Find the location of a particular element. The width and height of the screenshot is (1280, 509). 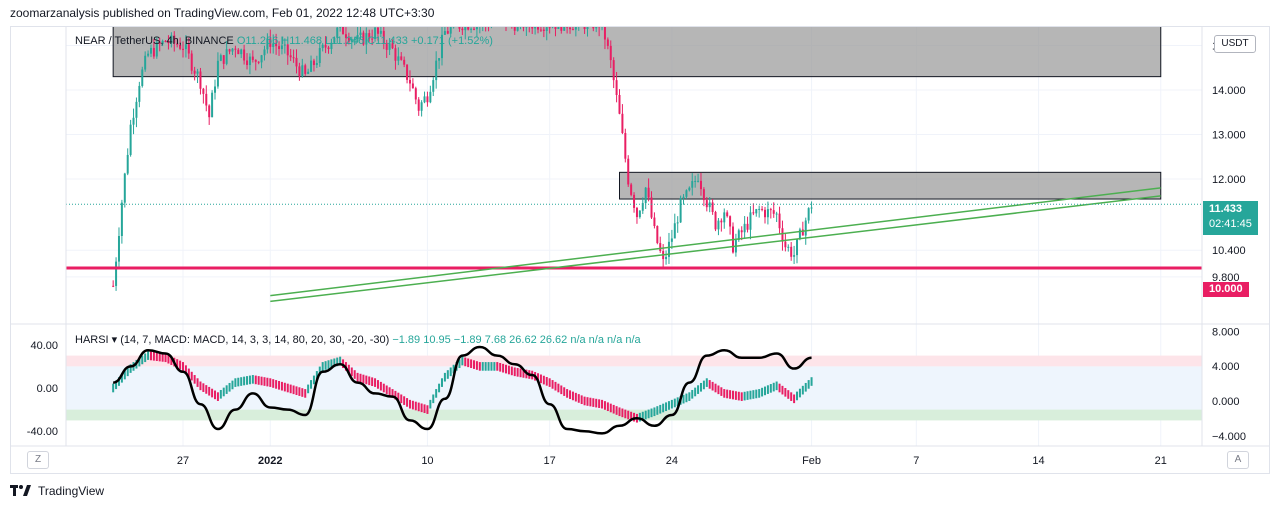

x-tick-label: 21 is located at coordinates (1161, 461).